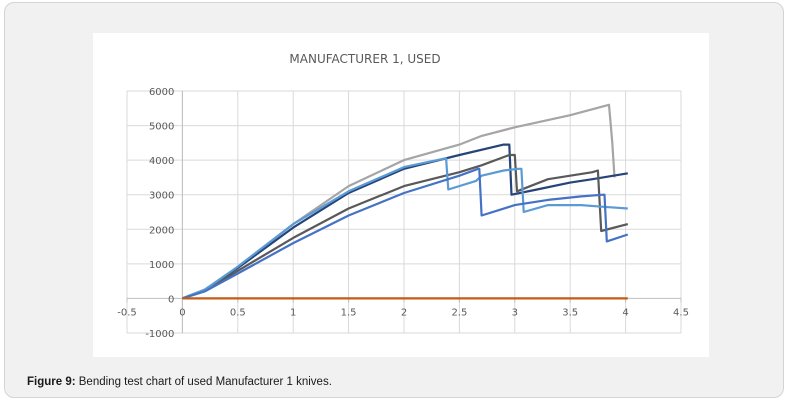 This screenshot has width=788, height=402. What do you see at coordinates (515, 312) in the screenshot?
I see `x-tick-label: 3` at bounding box center [515, 312].